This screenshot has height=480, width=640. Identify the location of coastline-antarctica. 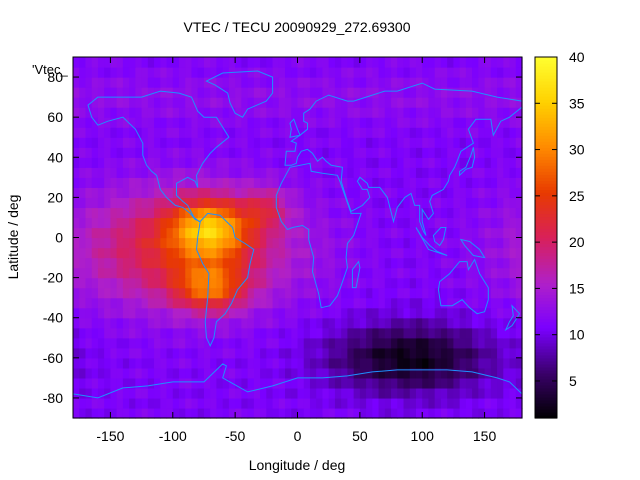
(297, 381).